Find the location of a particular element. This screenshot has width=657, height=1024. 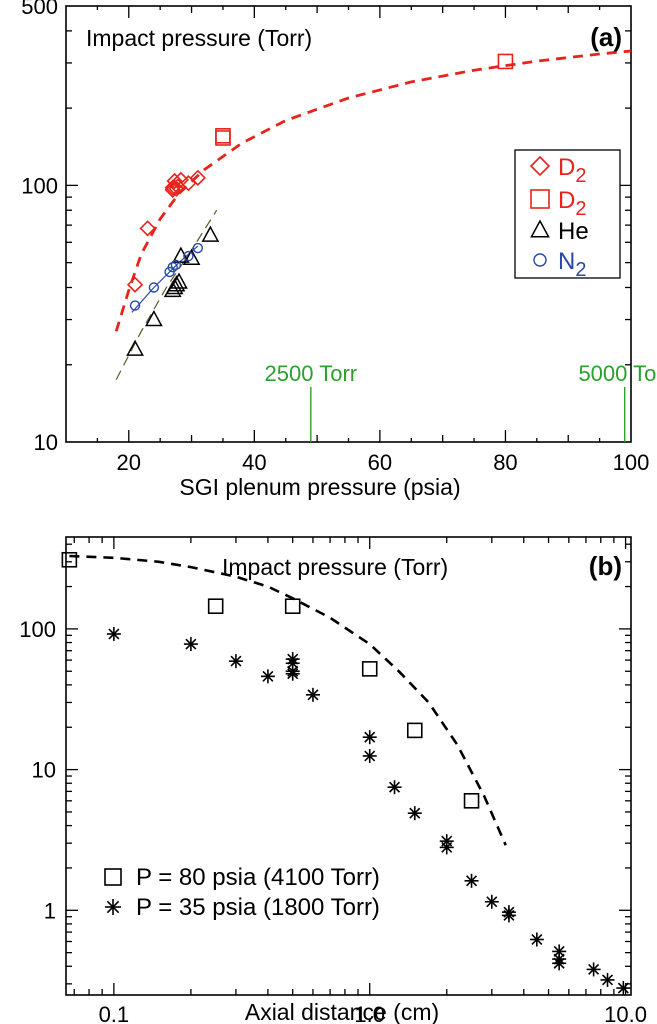

panel-b-xlabel: Axial distance (cm) is located at coordinates (342, 1011).